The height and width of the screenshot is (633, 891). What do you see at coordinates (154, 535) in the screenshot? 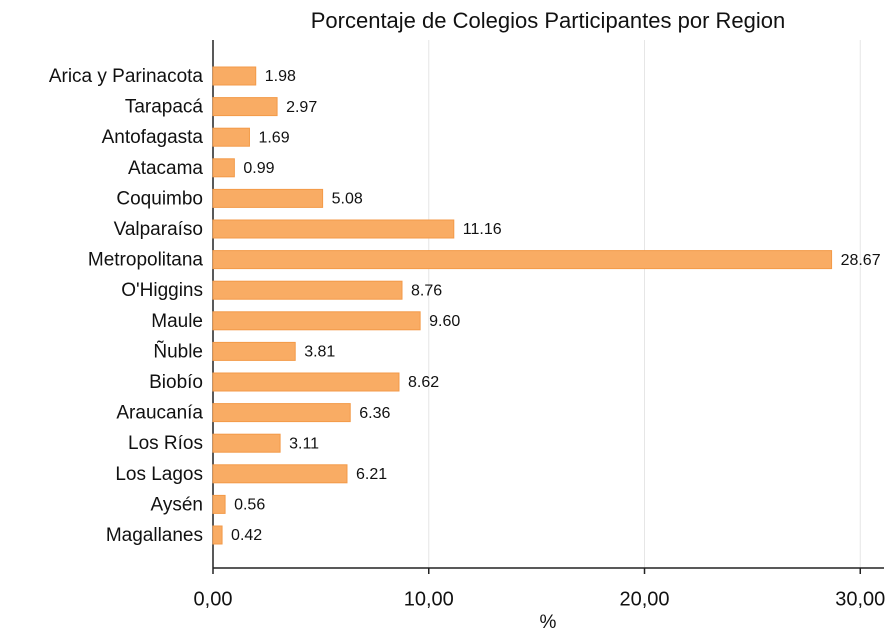
I see `y-tick-label: Magallanes` at bounding box center [154, 535].